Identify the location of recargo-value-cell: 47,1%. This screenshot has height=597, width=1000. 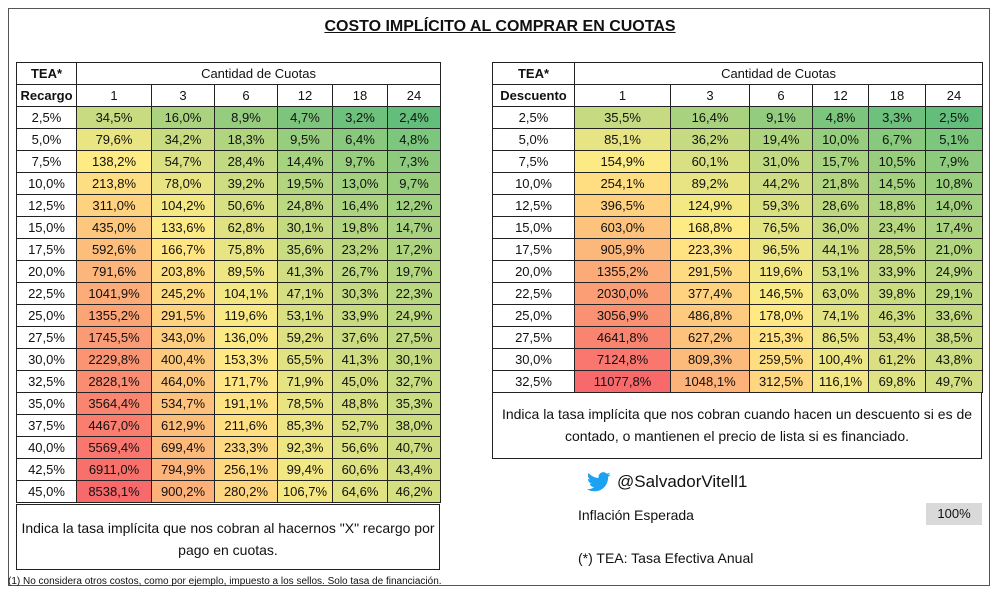
(305, 293).